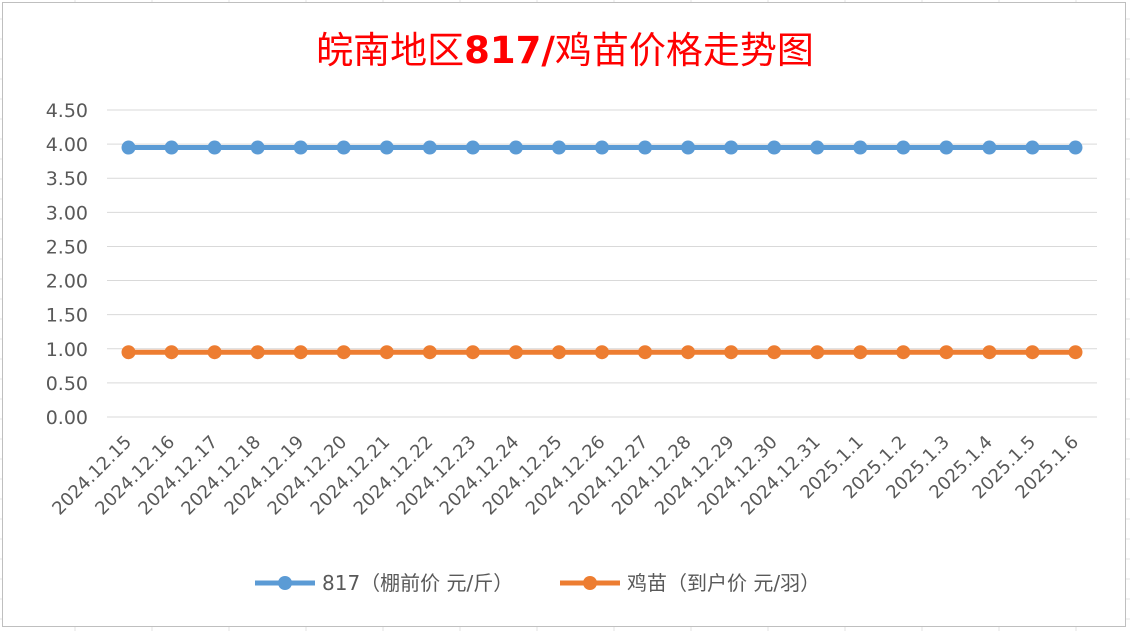  What do you see at coordinates (67, 282) in the screenshot?
I see `y-tick-label: 2.00` at bounding box center [67, 282].